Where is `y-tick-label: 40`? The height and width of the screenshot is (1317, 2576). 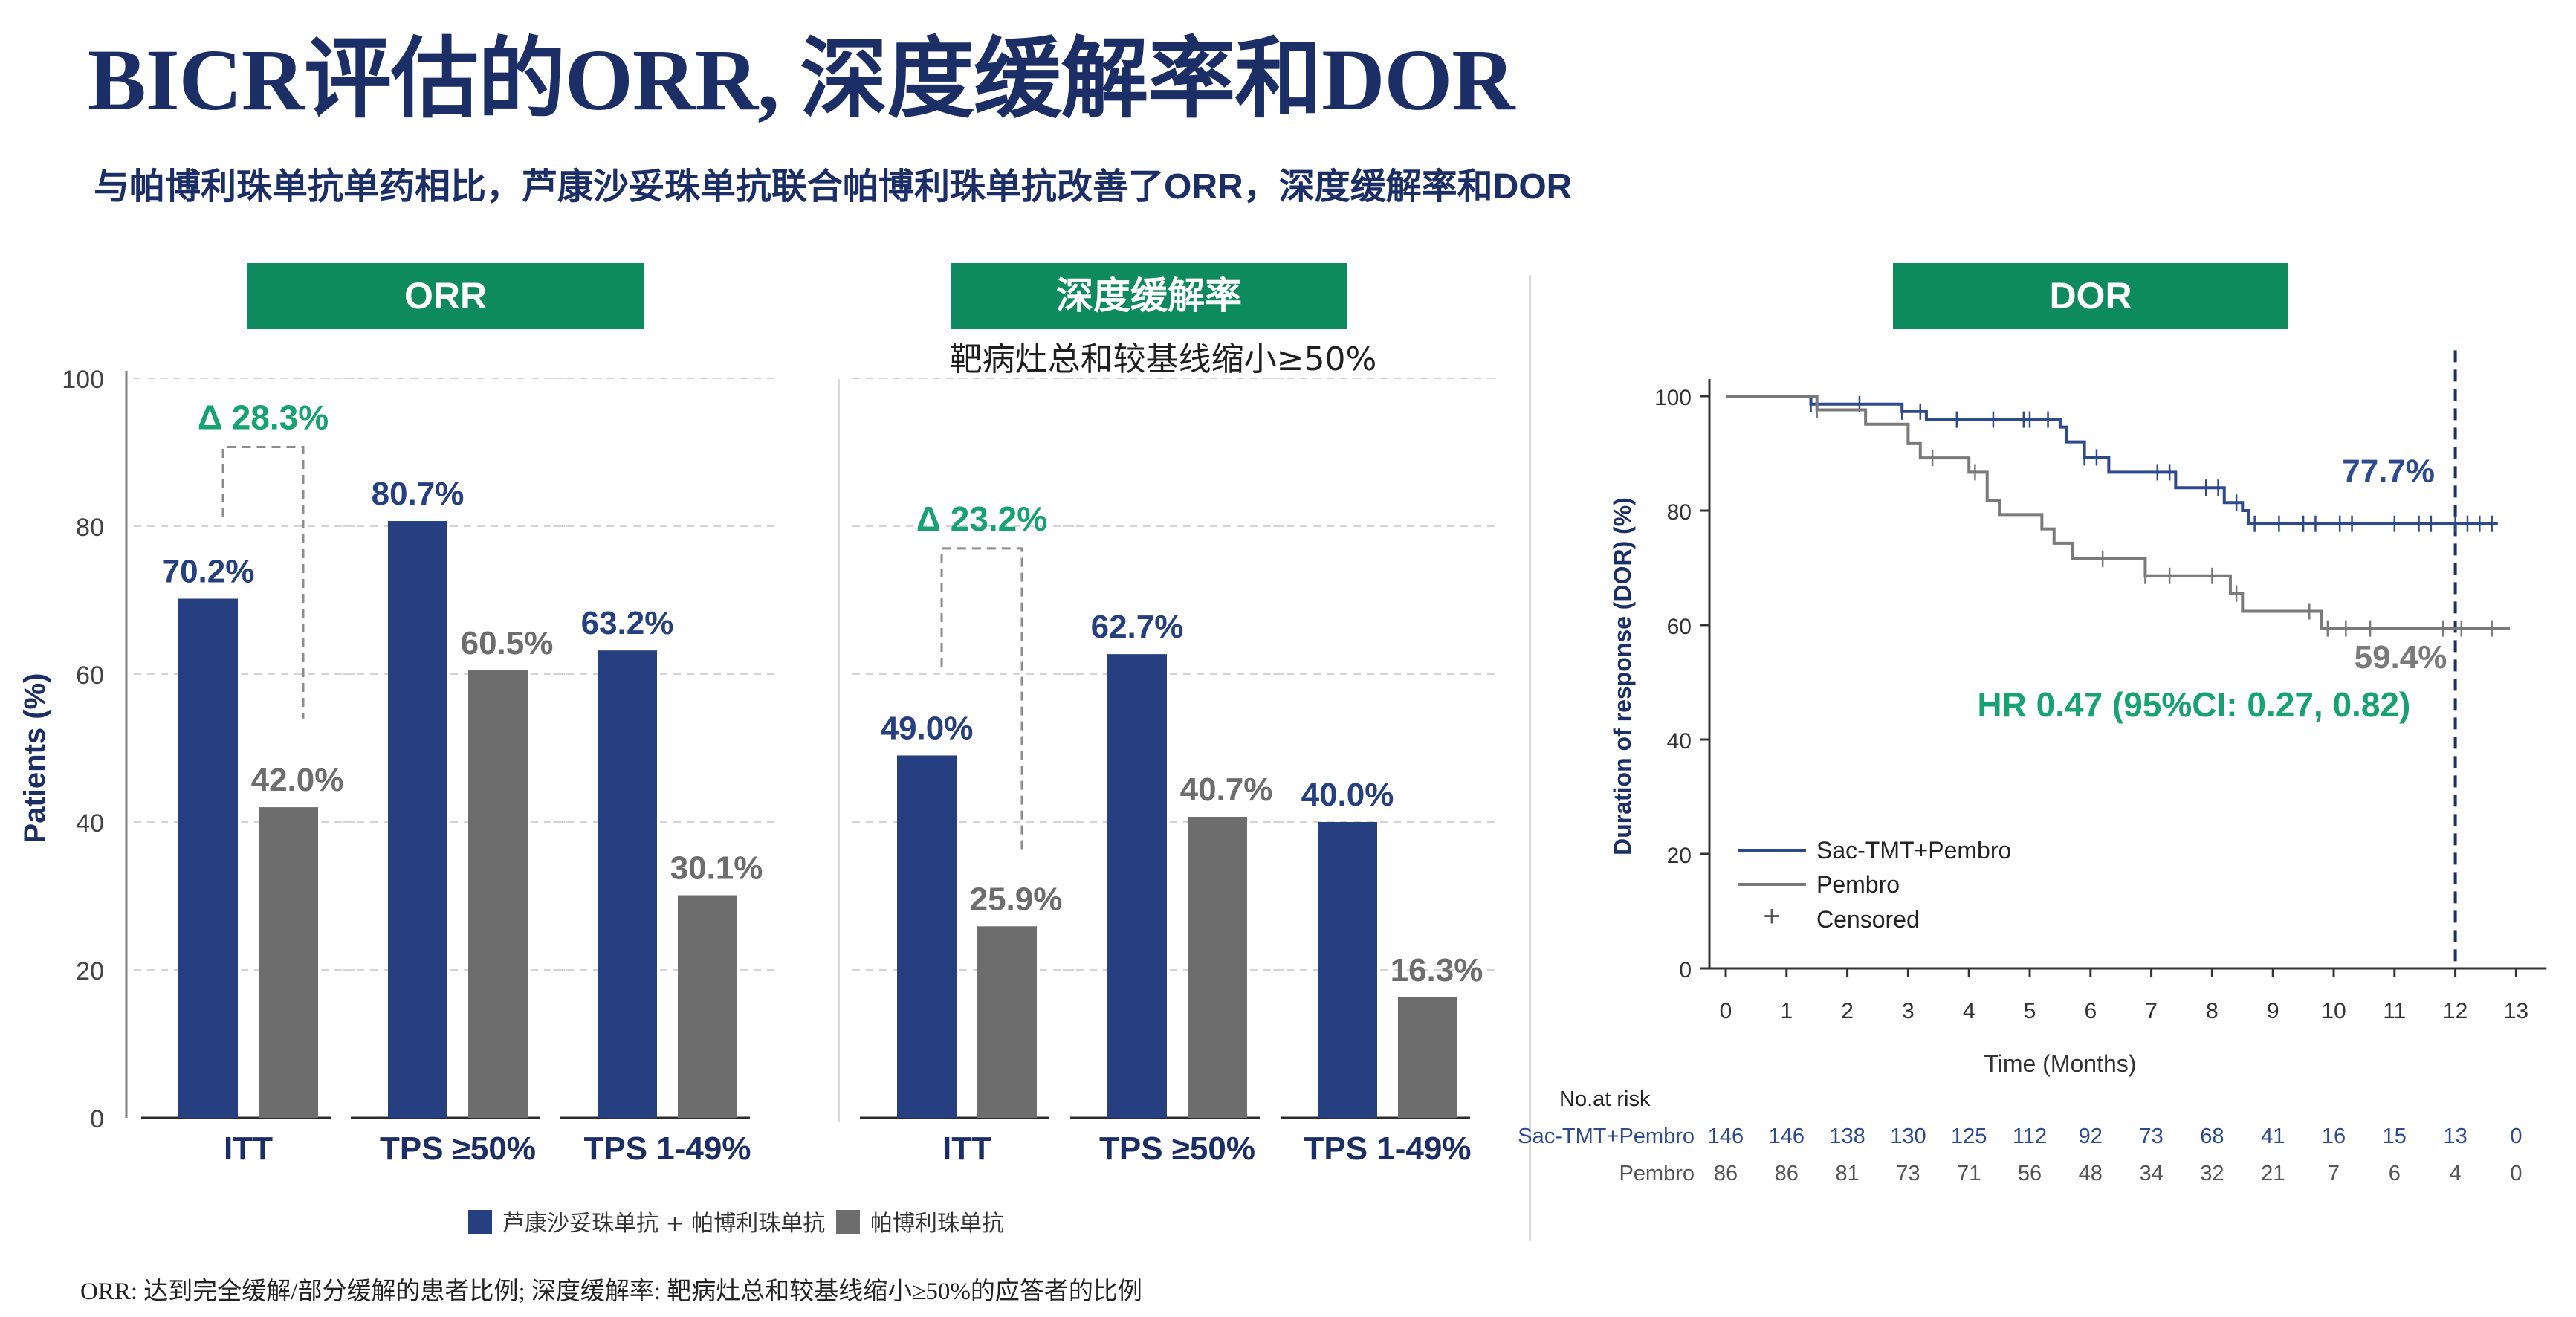 y-tick-label: 40 is located at coordinates (90, 823).